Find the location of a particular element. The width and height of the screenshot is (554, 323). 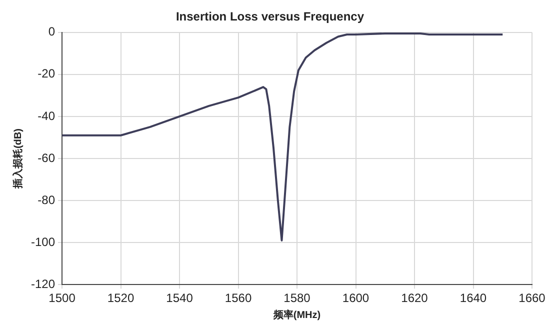

x-tick-label: 1660 is located at coordinates (532, 298).